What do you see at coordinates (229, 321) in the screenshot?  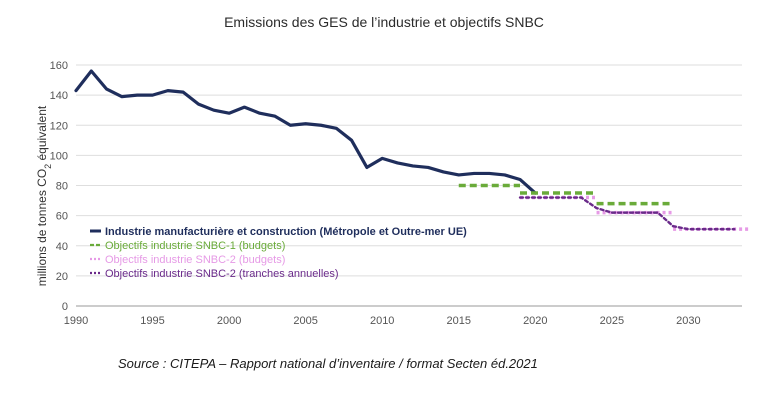 I see `x-tick-label-2000: 2000` at bounding box center [229, 321].